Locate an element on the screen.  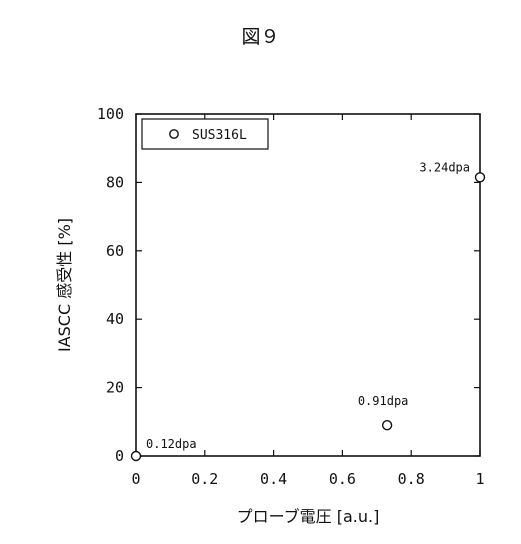
y-tick-label: 80 is located at coordinates (115, 182).